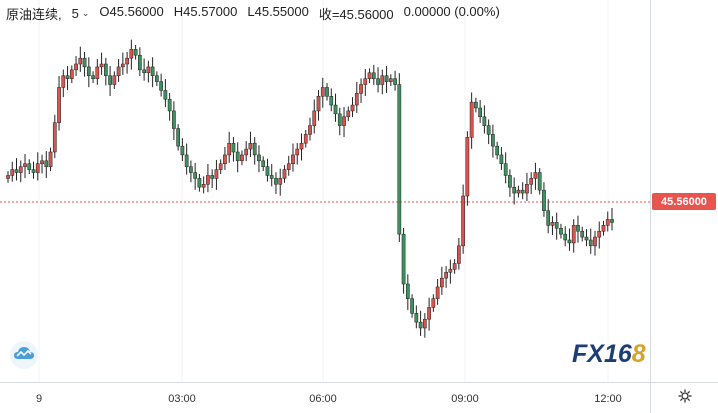  I want to click on symbol-label: 原油连续,, so click(34, 14).